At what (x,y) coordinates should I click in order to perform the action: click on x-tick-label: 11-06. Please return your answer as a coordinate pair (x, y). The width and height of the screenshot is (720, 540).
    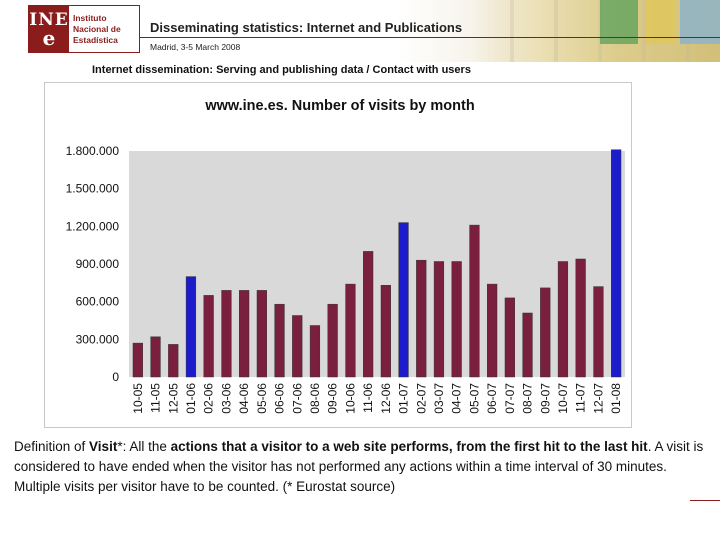
    Looking at the image, I should click on (368, 398).